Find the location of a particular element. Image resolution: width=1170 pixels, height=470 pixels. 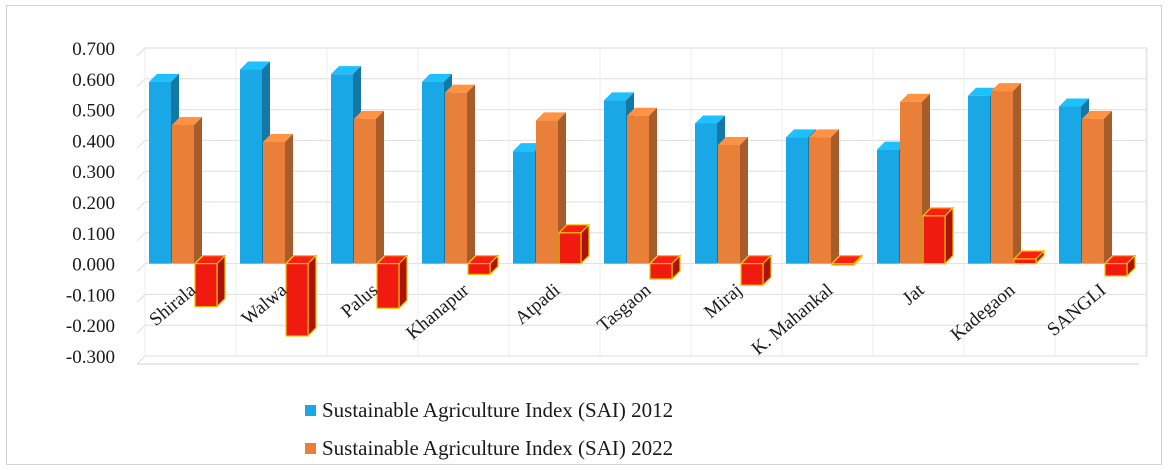

y-tick-label: 0.600 is located at coordinates (93, 80).